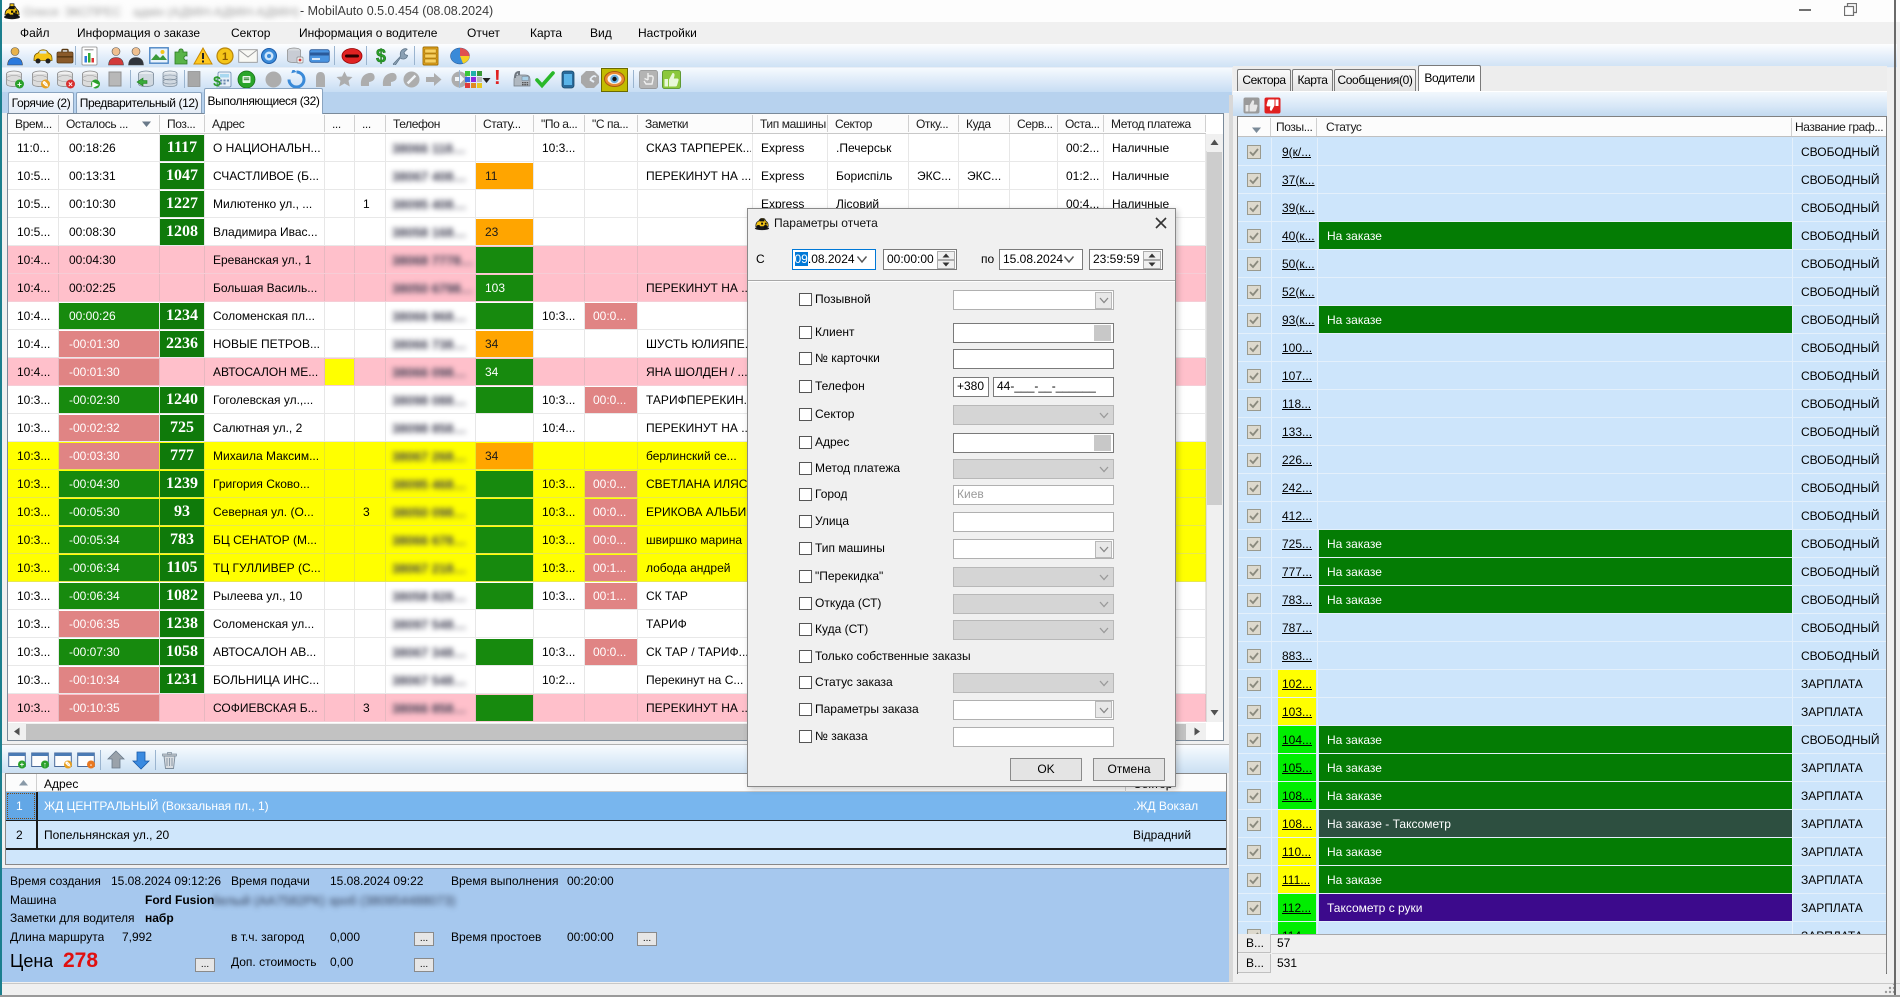 The height and width of the screenshot is (997, 1900). I want to click on svg-text: 1, so click(225, 57).